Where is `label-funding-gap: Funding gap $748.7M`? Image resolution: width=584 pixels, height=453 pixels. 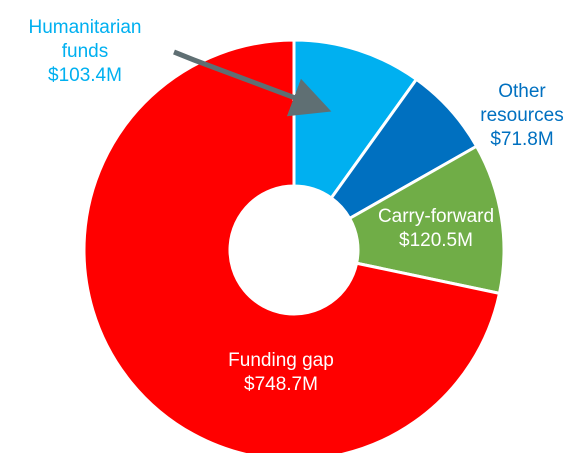
label-funding-gap: Funding gap $748.7M is located at coordinates (281, 372).